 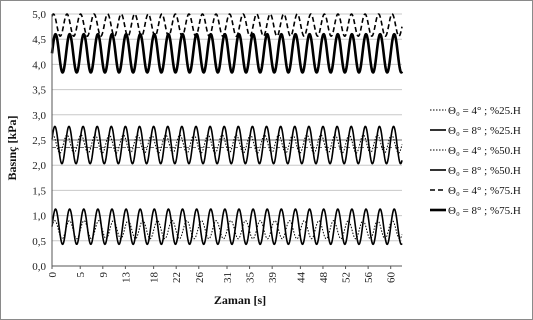 What do you see at coordinates (484, 191) in the screenshot?
I see `legend-label: Θ₀ = 4° ; %75.H` at bounding box center [484, 191].